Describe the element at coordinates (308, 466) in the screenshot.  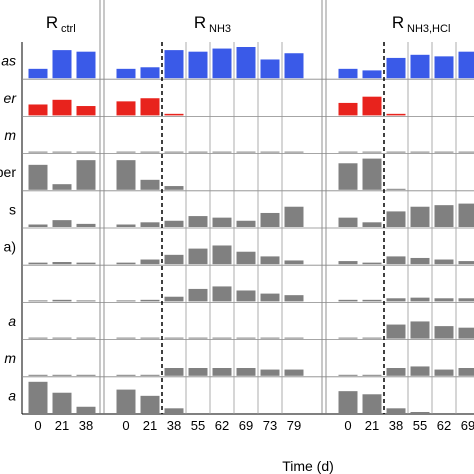
I see `x-axis-title: Time (d)` at that location.